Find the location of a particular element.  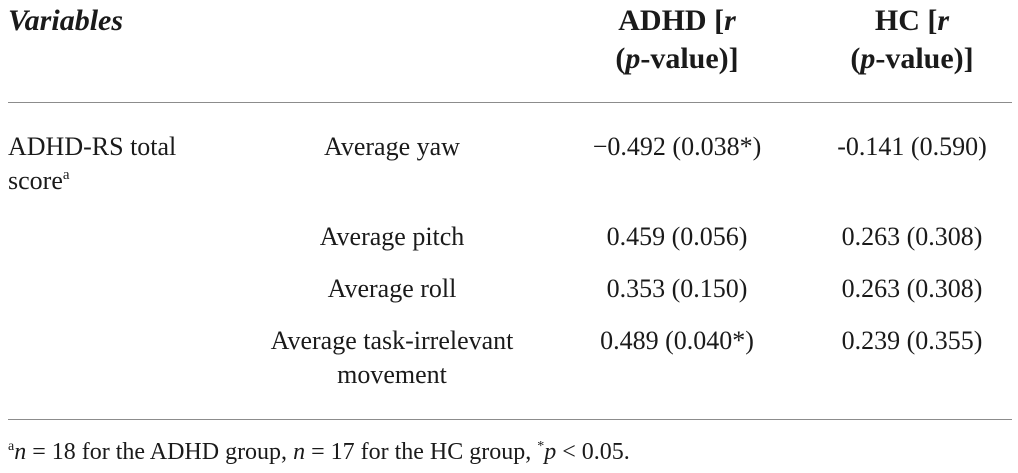

header-hc: HC [r (p-value)] is located at coordinates (912, 39).